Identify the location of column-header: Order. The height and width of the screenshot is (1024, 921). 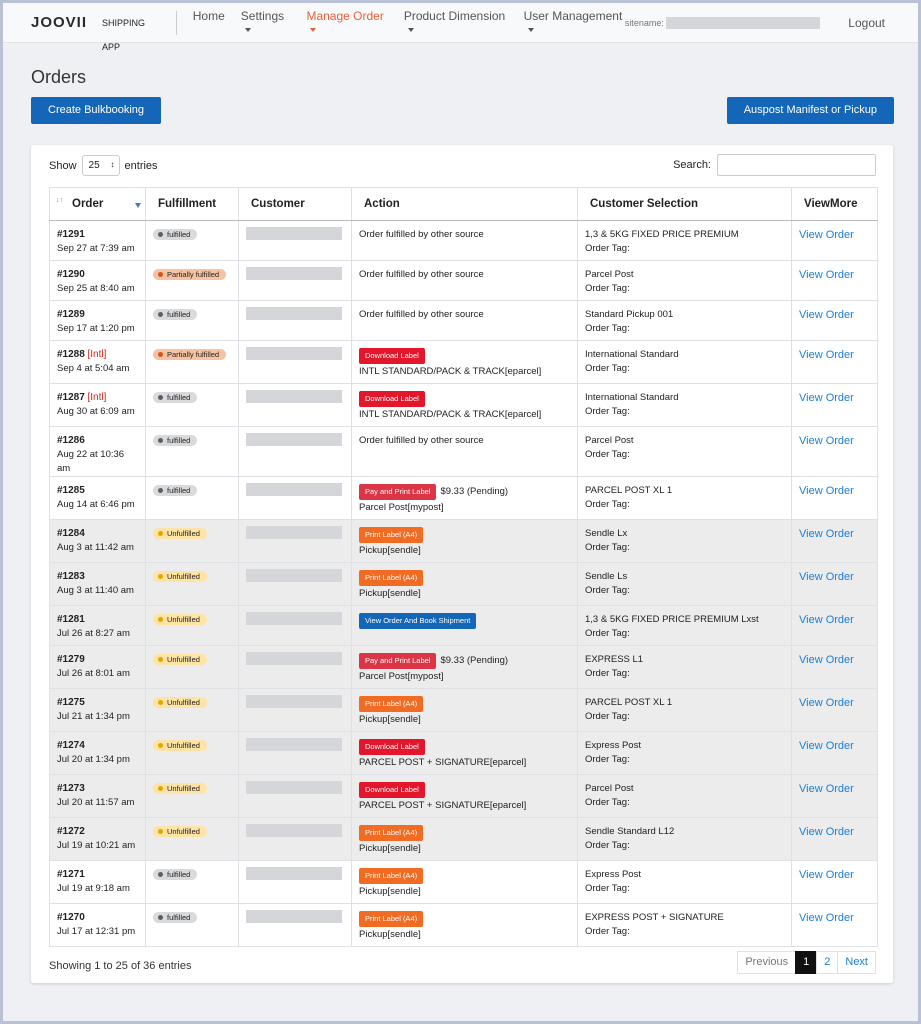
(97, 204).